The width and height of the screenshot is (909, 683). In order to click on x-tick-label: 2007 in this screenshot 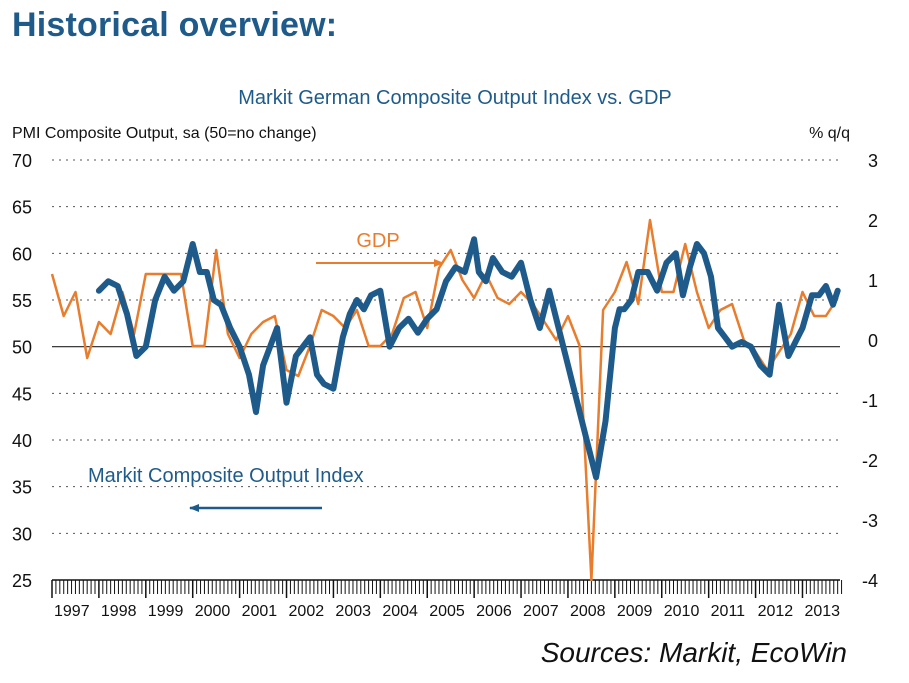, I will do `click(541, 611)`.